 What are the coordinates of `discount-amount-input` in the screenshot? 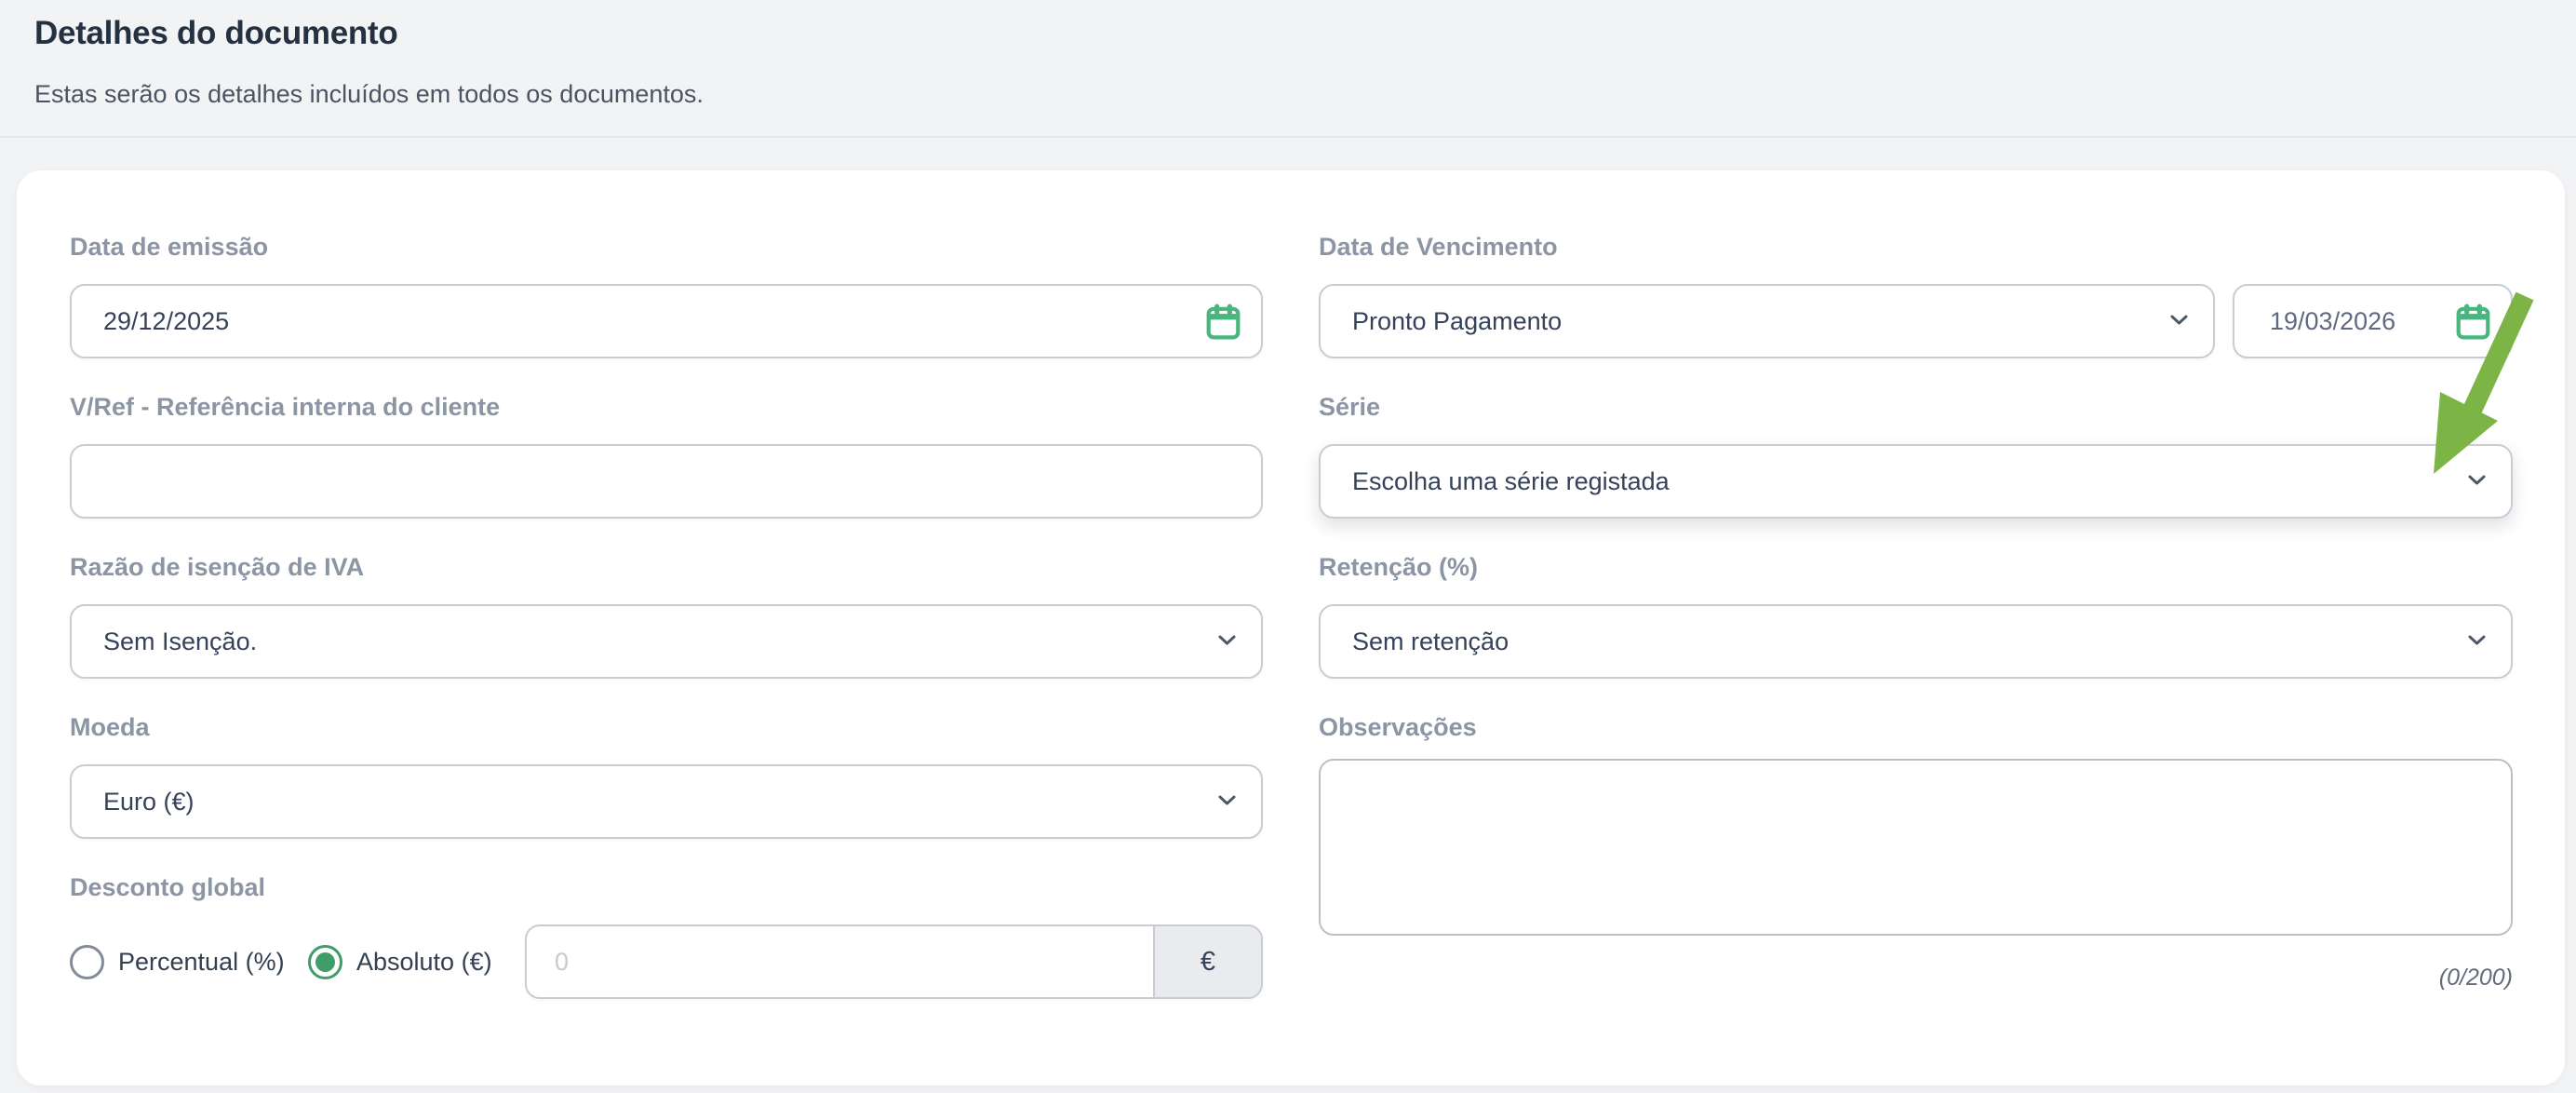 It's located at (840, 961).